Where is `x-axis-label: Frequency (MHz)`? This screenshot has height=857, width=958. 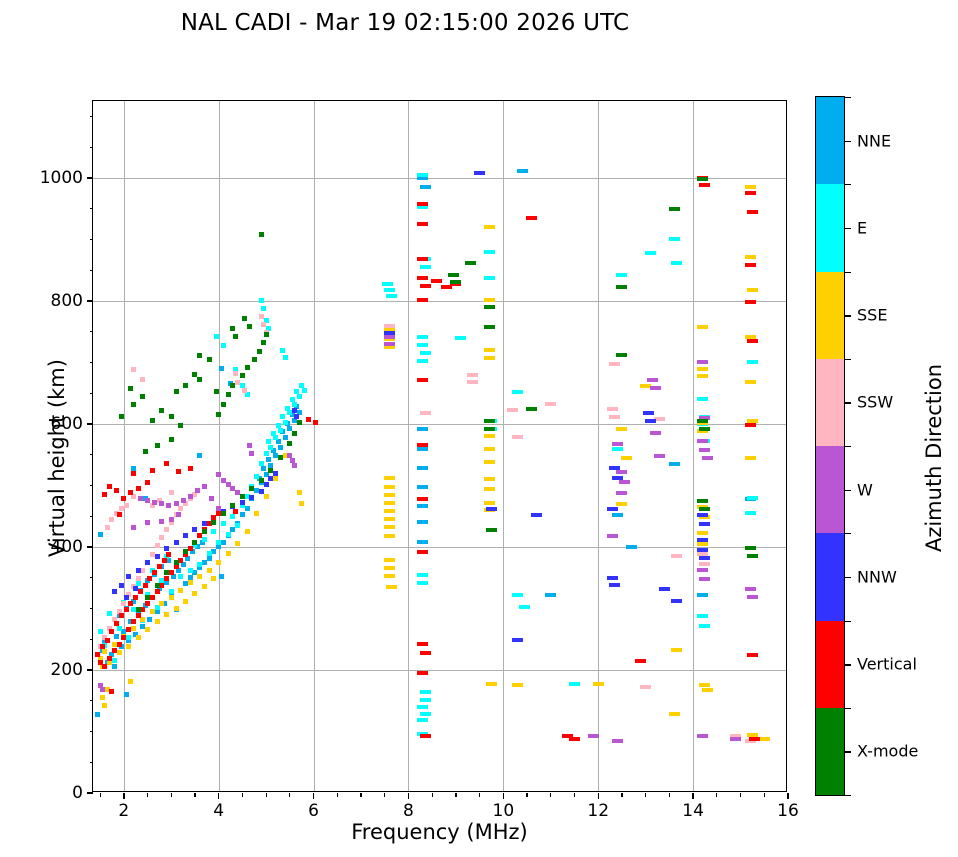 x-axis-label: Frequency (MHz) is located at coordinates (439, 832).